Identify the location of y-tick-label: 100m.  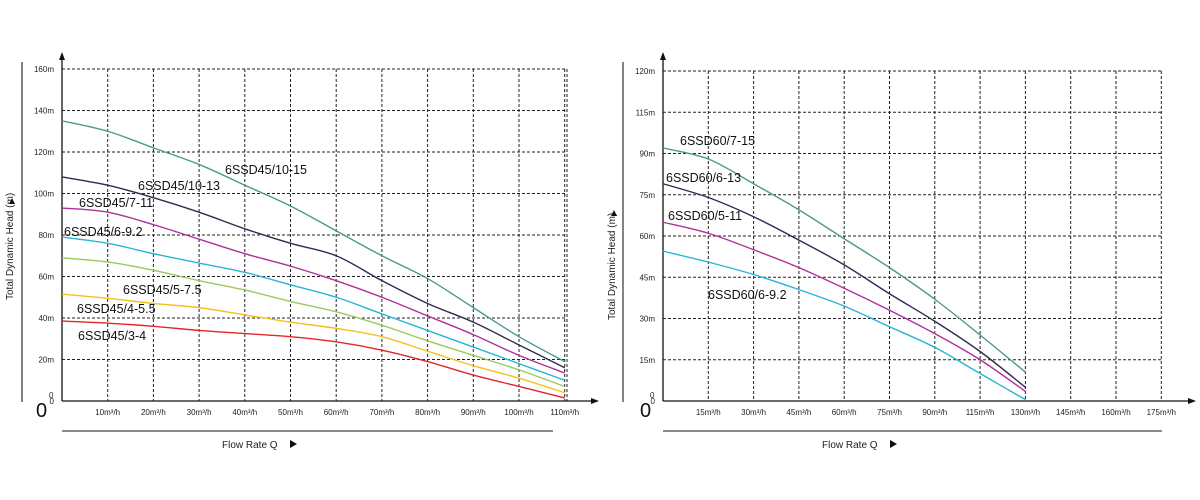
(44, 194).